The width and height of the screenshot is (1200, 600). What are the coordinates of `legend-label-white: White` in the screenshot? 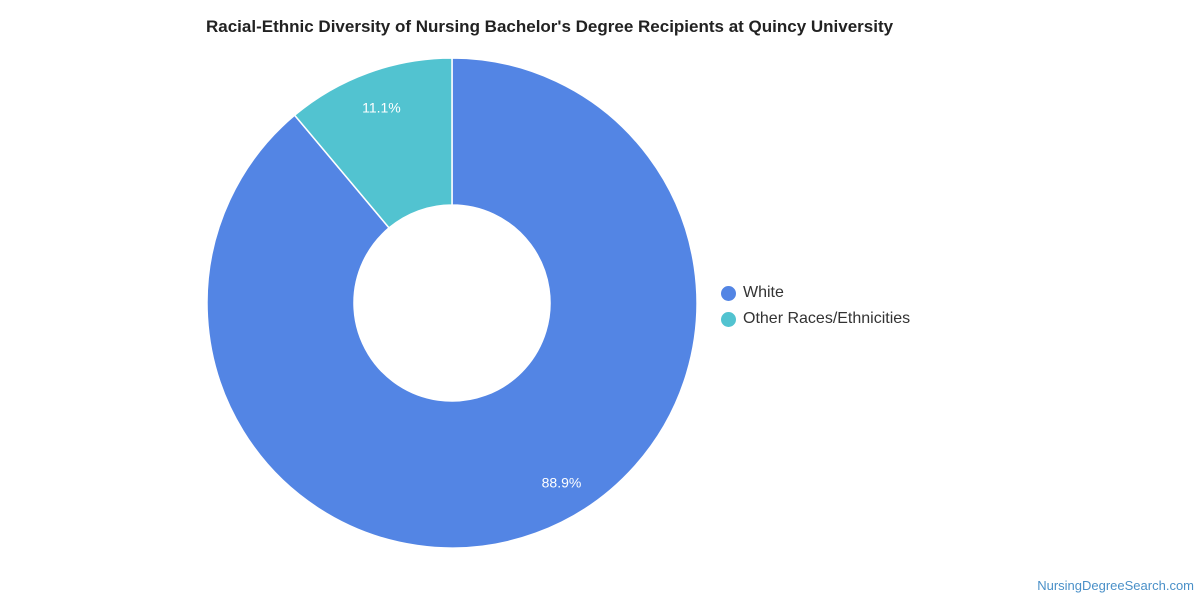 It's located at (763, 292).